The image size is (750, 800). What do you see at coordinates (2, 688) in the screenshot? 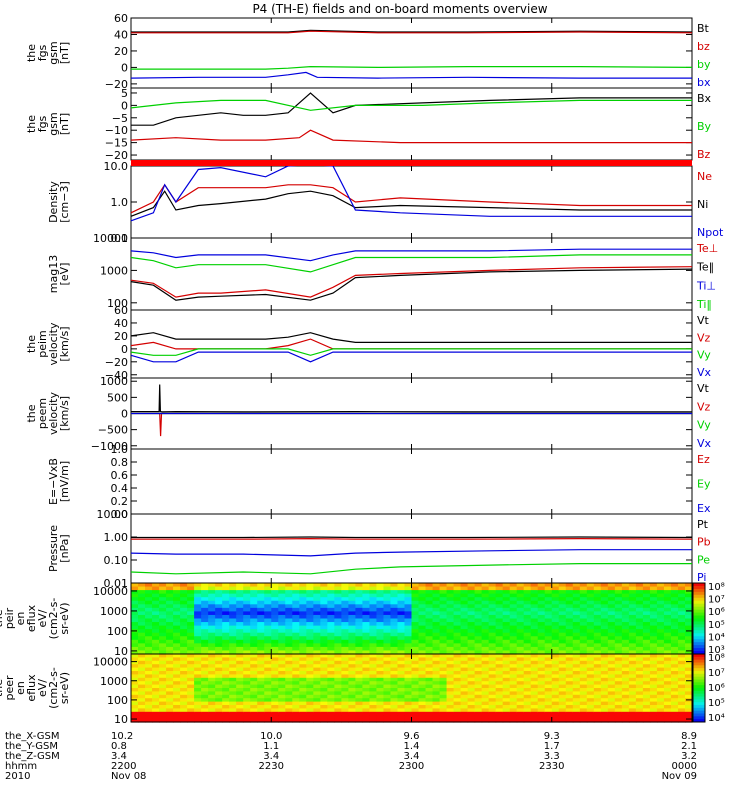
I see `y-axis-label: the` at bounding box center [2, 688].